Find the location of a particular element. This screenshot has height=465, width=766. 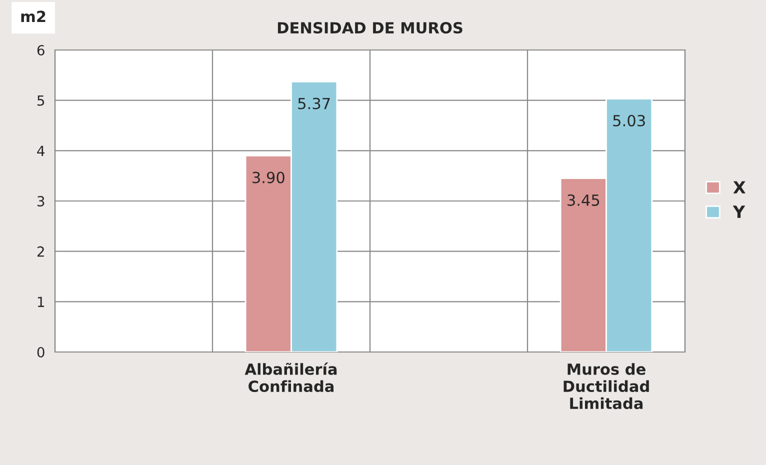

x-tick-label: Albañilería Confinada is located at coordinates (290, 377).